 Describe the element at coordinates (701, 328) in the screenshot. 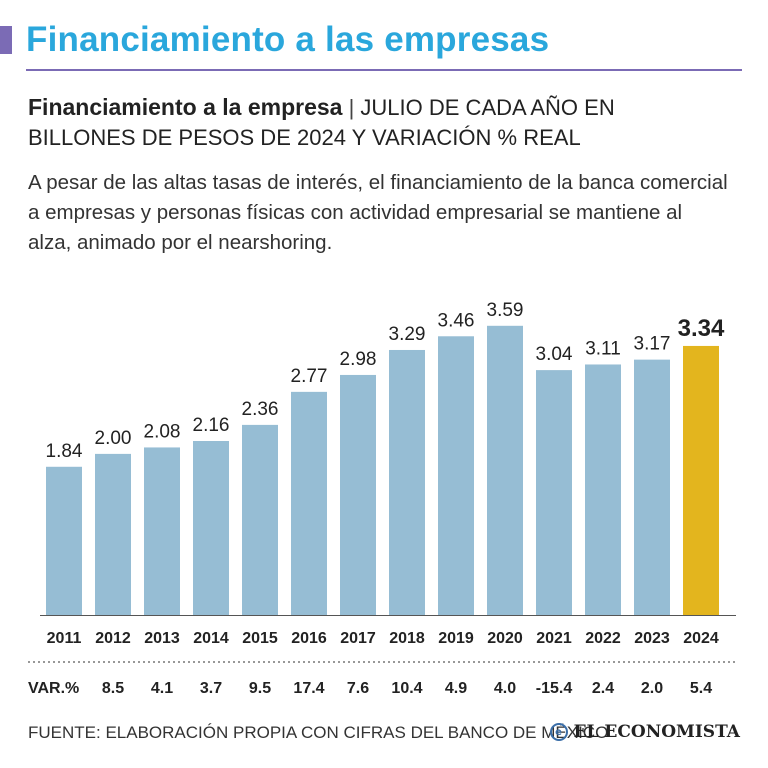

I see `value-label-2024: 3.34` at that location.